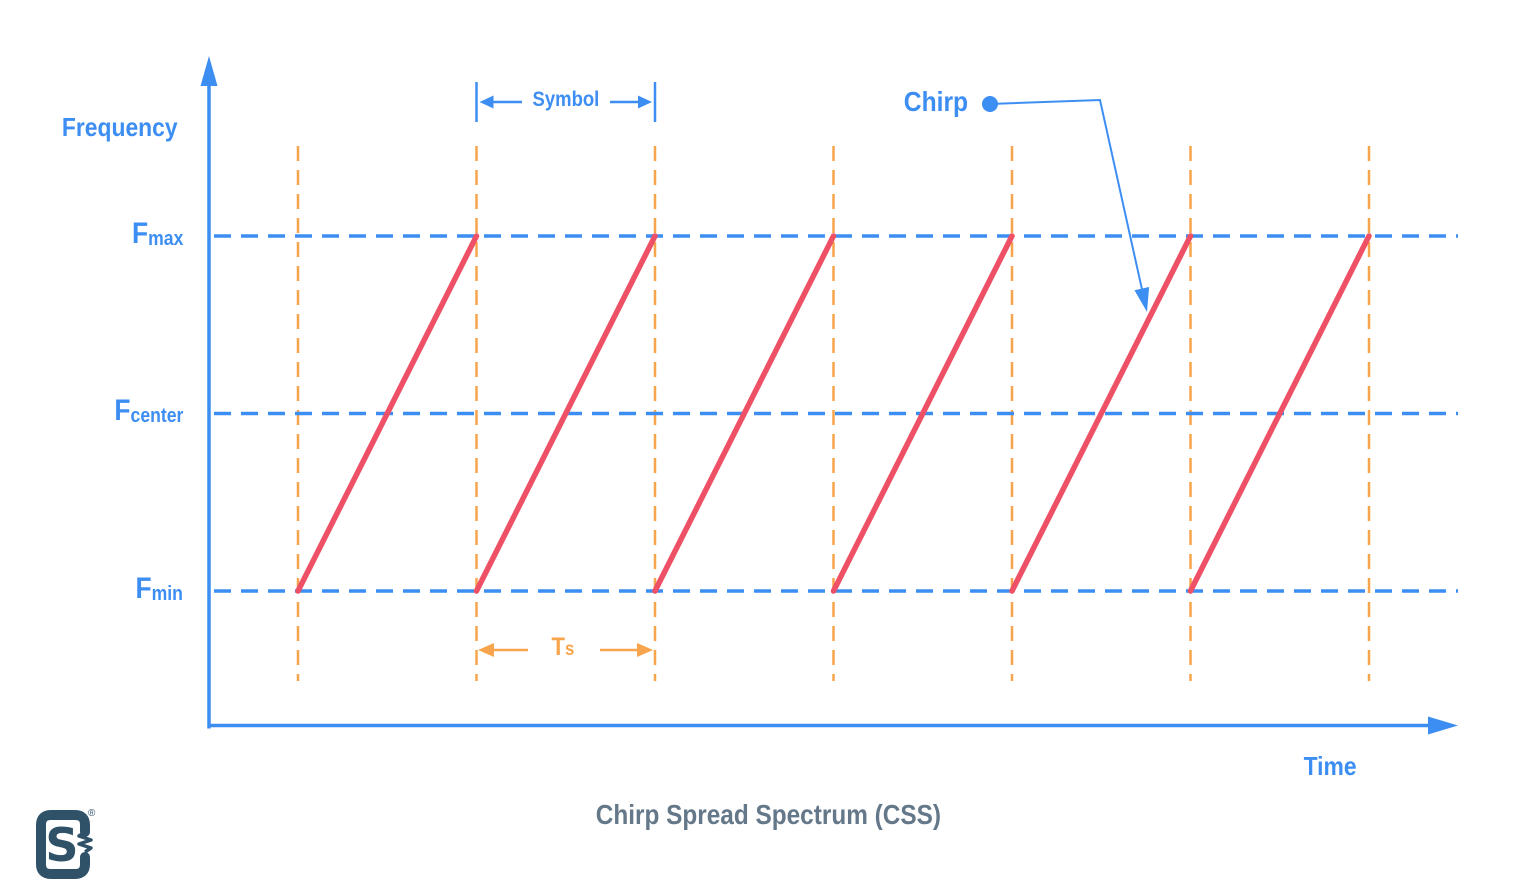 The image size is (1536, 894). What do you see at coordinates (486, 102) in the screenshot?
I see `symbol-measure-left-arrowhead` at bounding box center [486, 102].